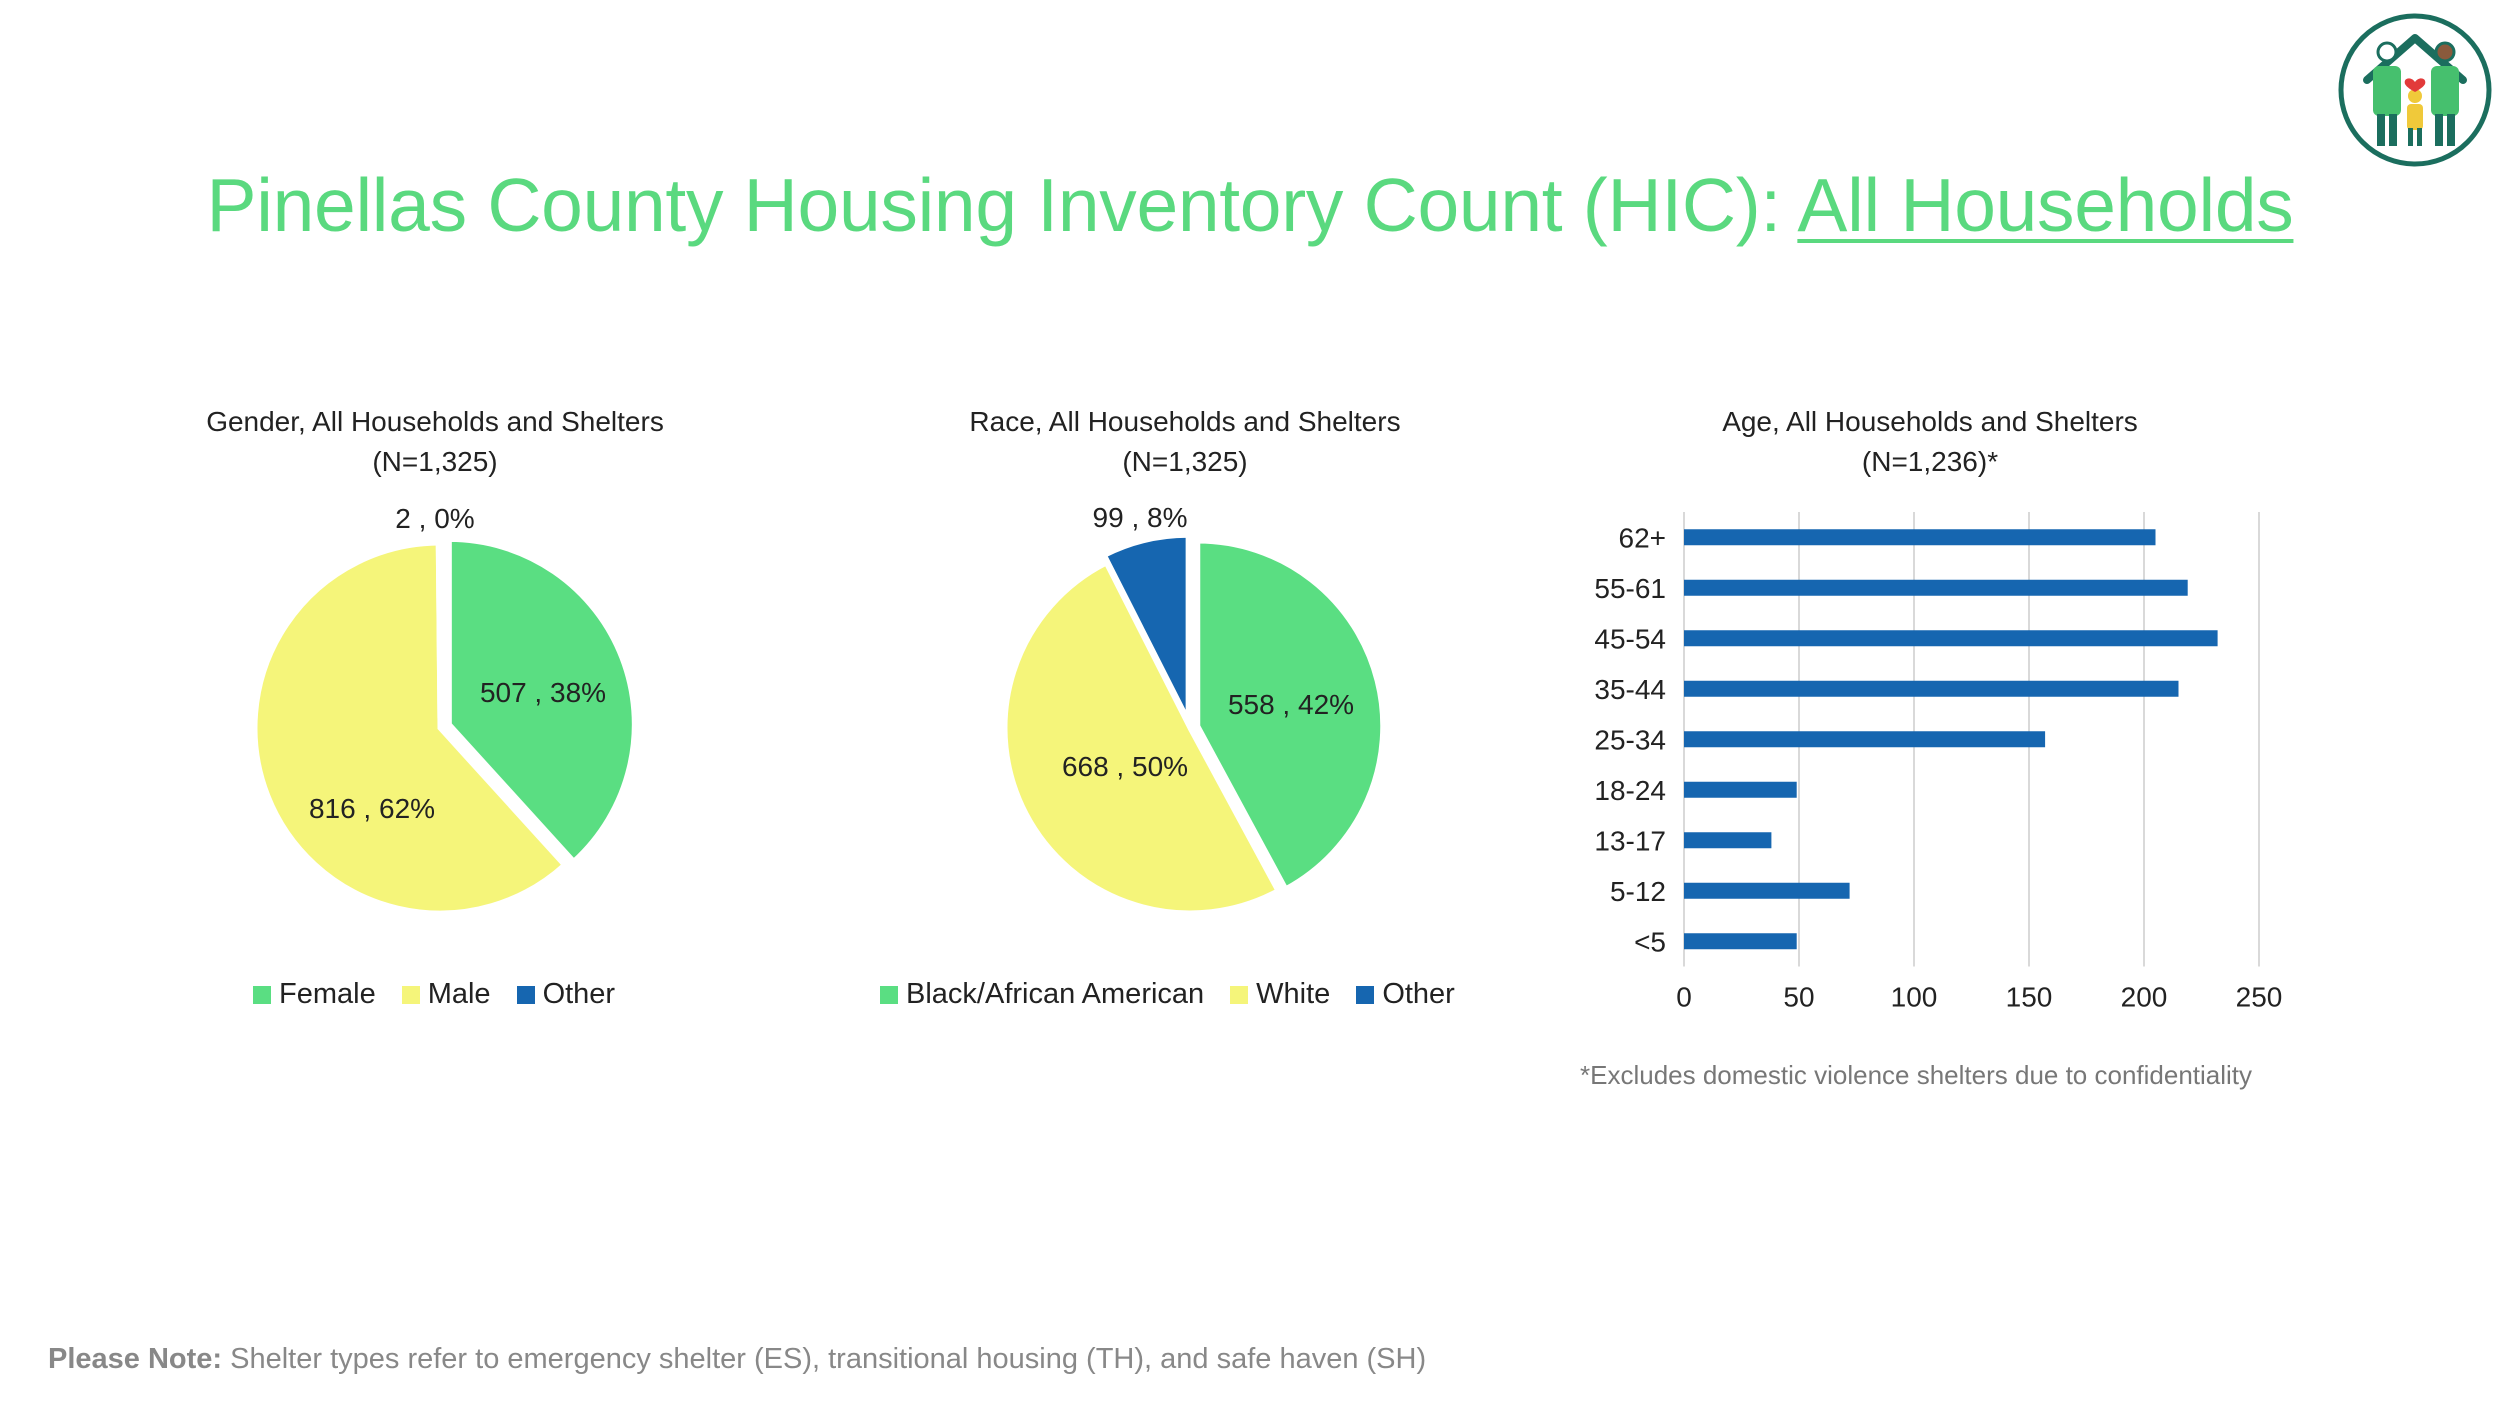 The height and width of the screenshot is (1406, 2500). Describe the element at coordinates (1630, 739) in the screenshot. I see `age-category-label: 25-34` at that location.